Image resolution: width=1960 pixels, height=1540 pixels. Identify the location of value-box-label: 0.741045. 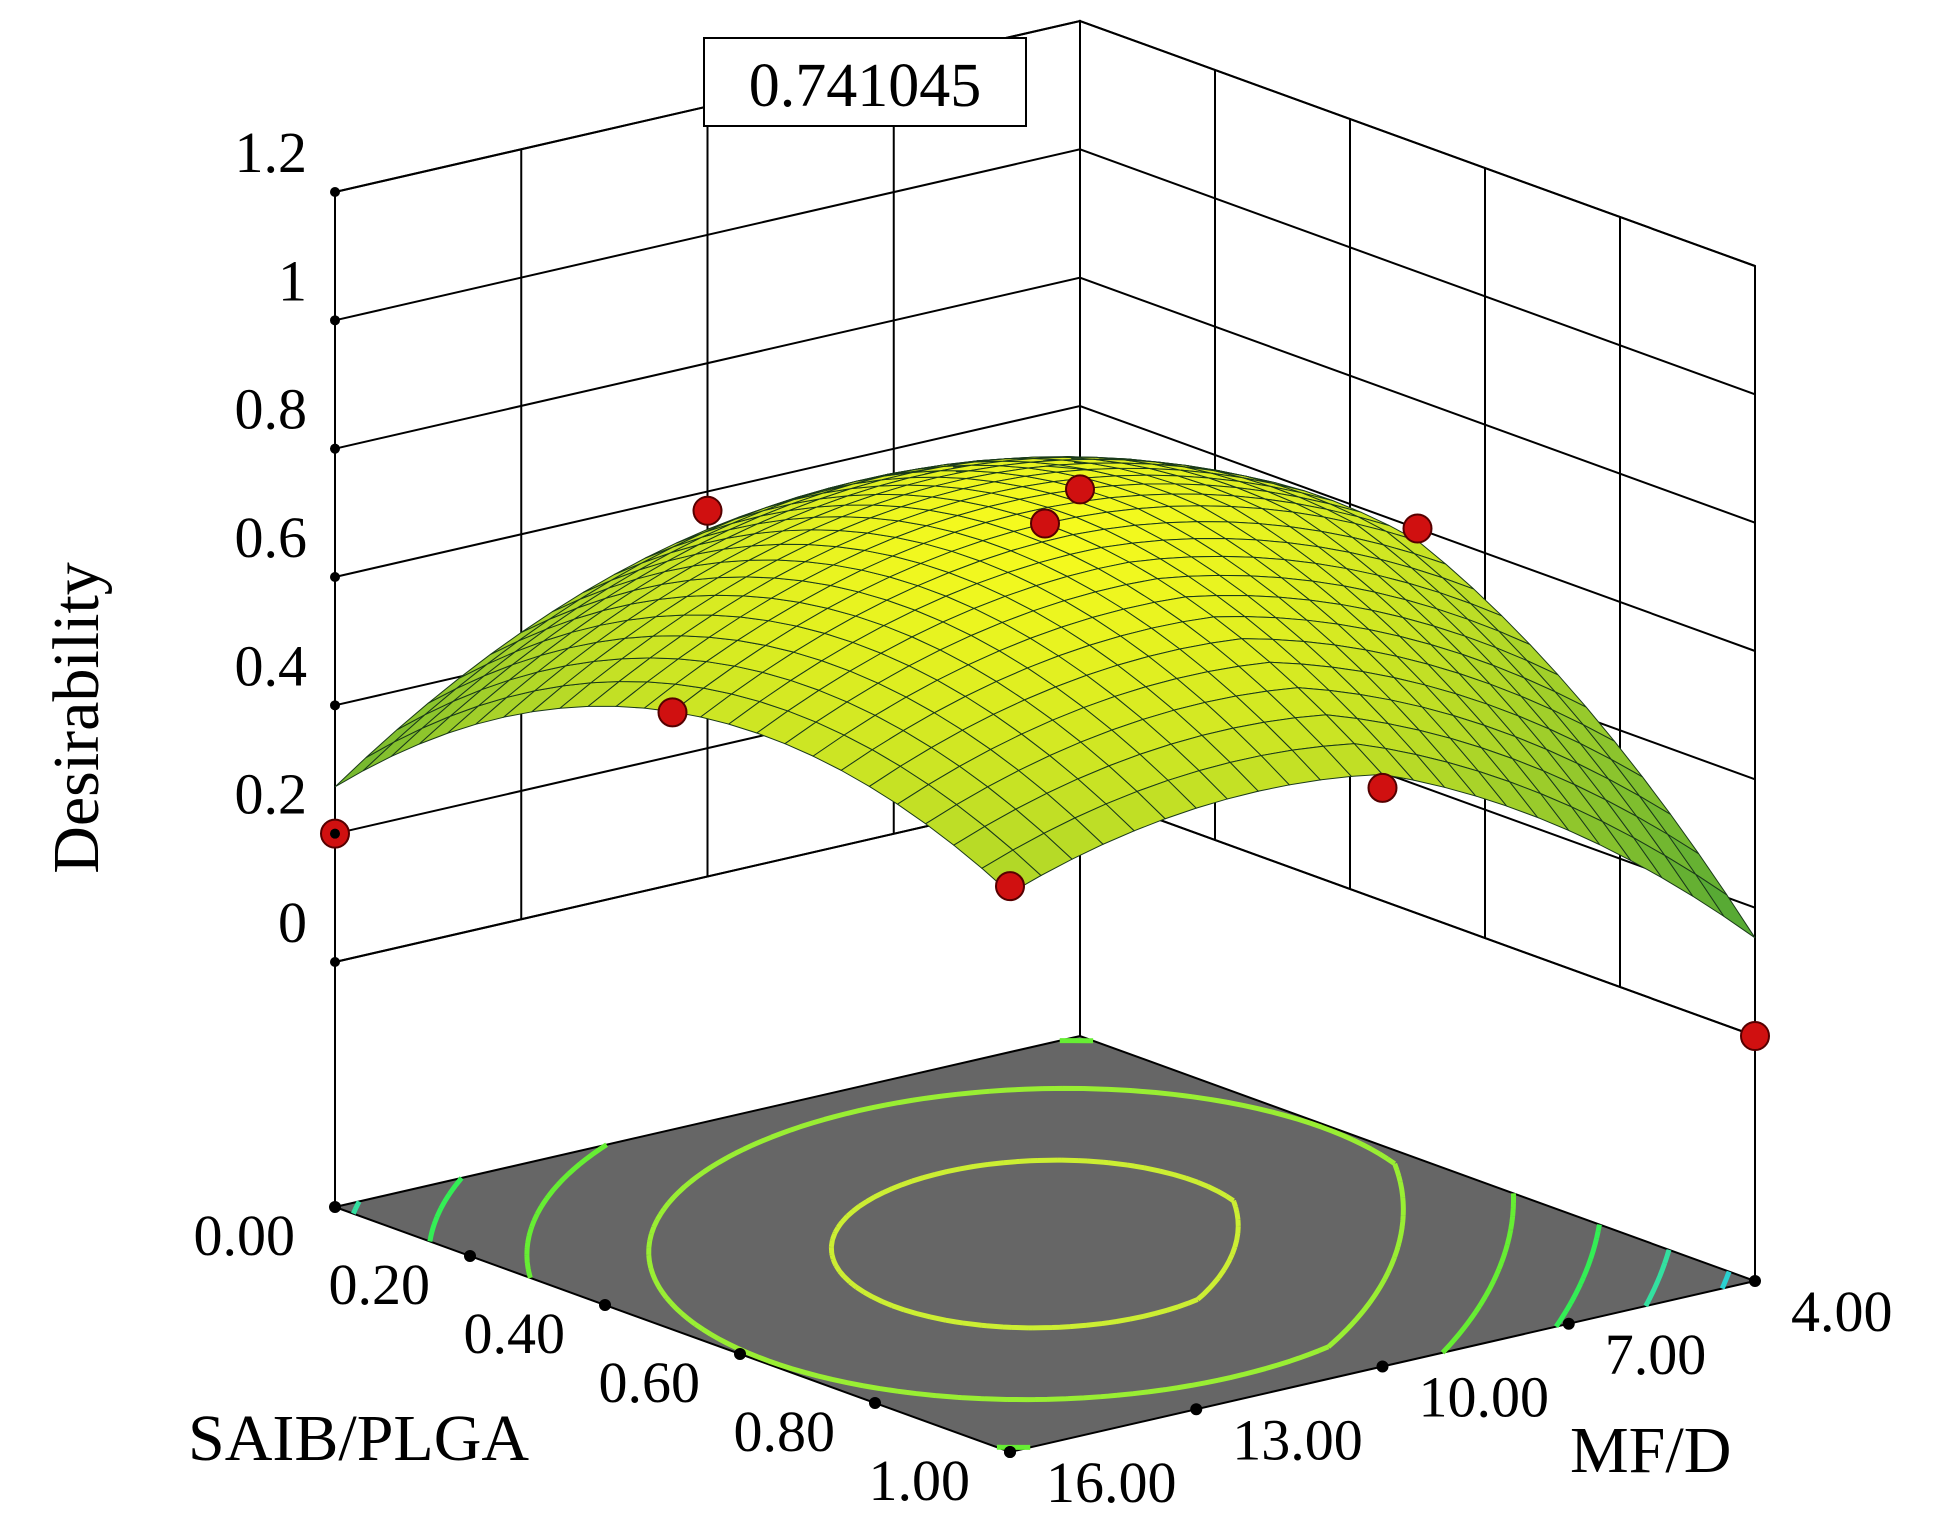
(865, 86).